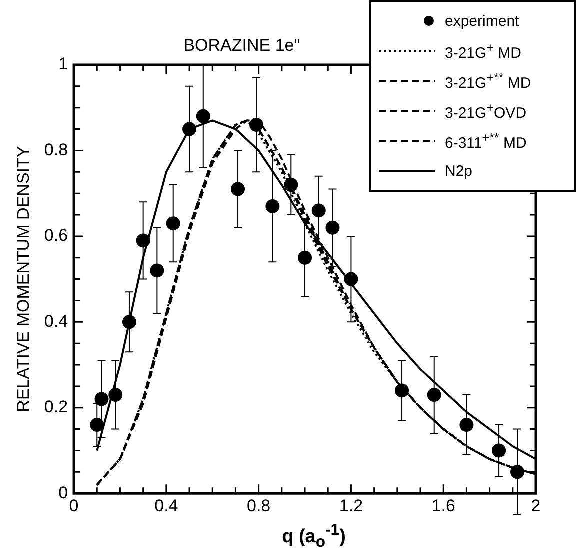  What do you see at coordinates (488, 81) in the screenshot?
I see `legend-label: 3-21G$^{+**}$ MD` at bounding box center [488, 81].